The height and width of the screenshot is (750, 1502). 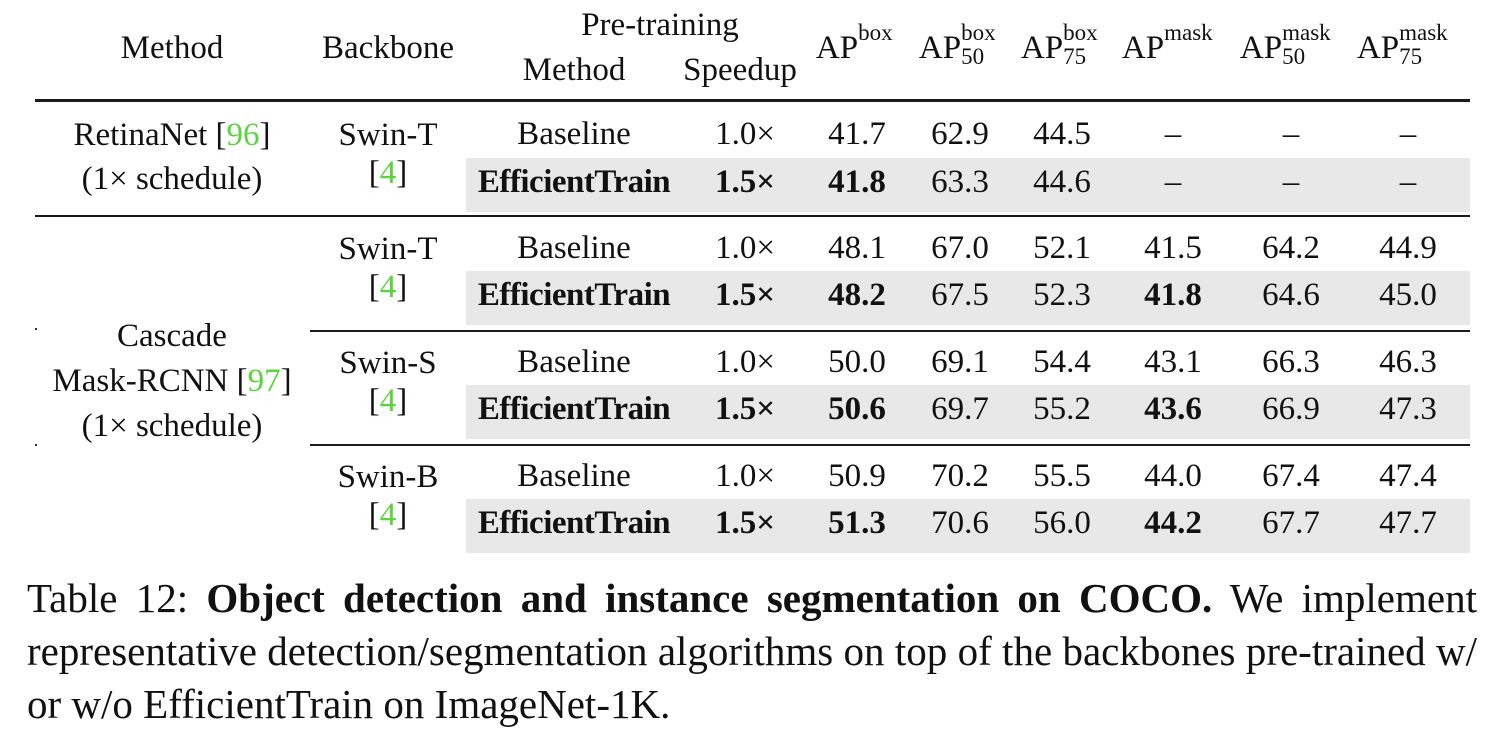 I want to click on metric-cell: 62.9, so click(x=960, y=134).